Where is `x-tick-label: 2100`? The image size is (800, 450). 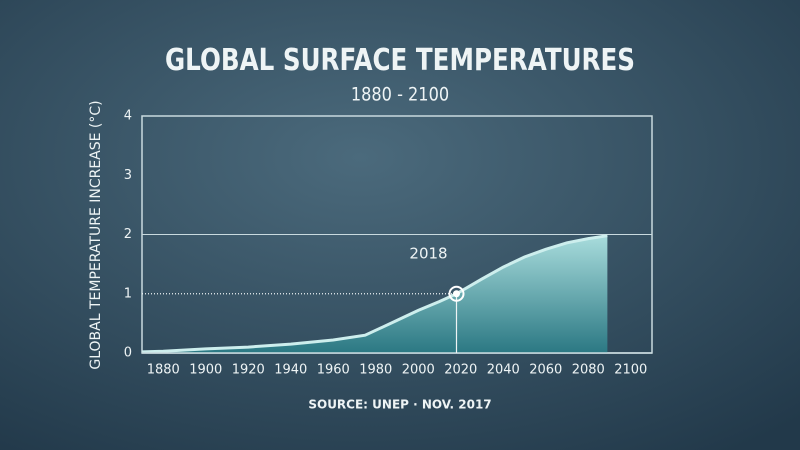
x-tick-label: 2100 is located at coordinates (630, 370).